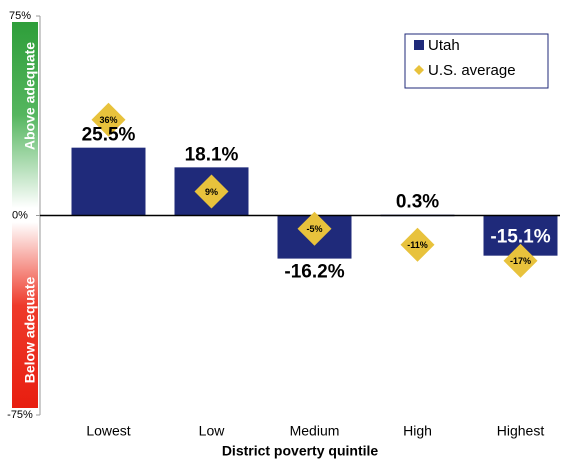 The image size is (563, 461). I want to click on y-tick-label: 0%, so click(20, 215).